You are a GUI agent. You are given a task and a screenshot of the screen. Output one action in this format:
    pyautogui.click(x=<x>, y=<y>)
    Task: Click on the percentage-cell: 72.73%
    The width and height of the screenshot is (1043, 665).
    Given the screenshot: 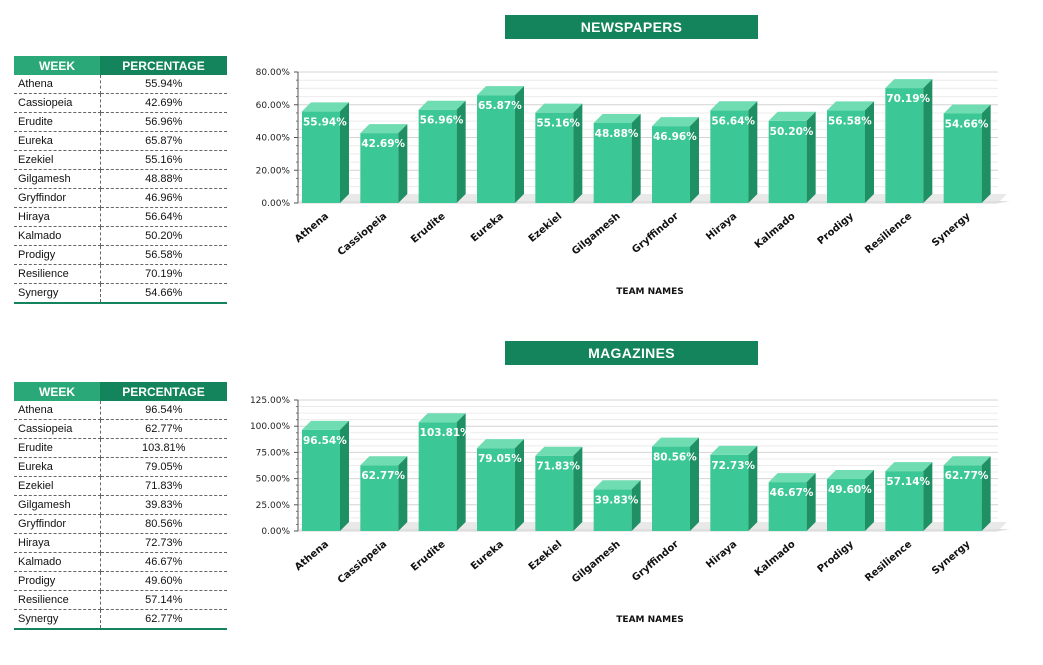 What is the action you would take?
    pyautogui.click(x=163, y=543)
    